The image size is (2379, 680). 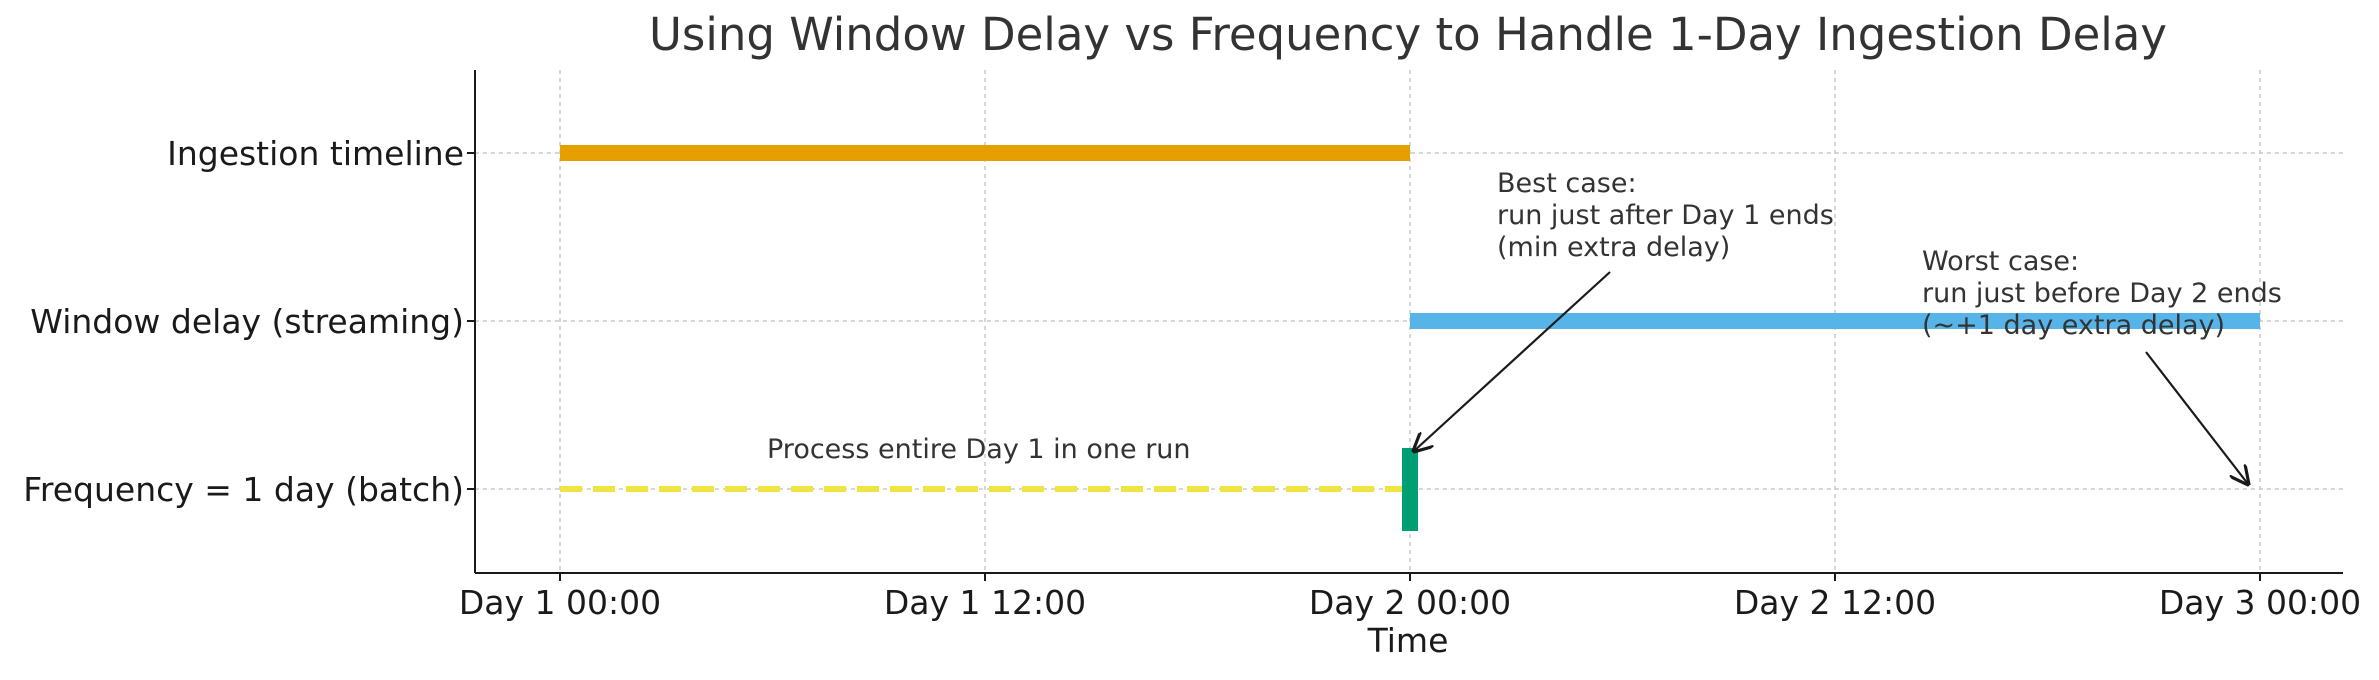 I want to click on x-tick-label: Day 2 12:00, so click(x=1835, y=602).